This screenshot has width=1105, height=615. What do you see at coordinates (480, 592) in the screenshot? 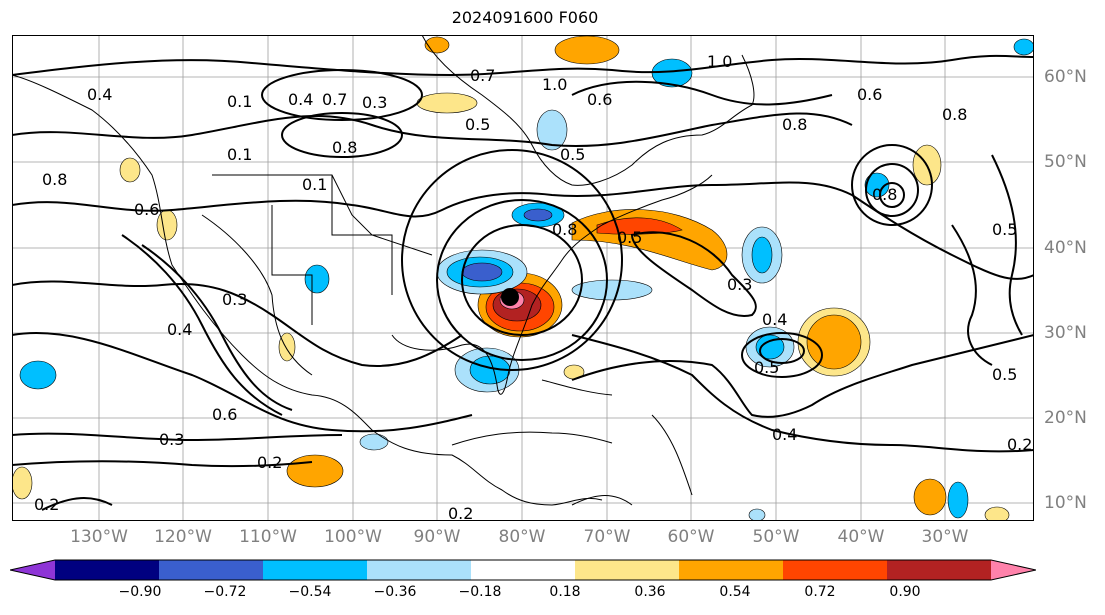
I see `colorbar-tick: −0.18` at bounding box center [480, 592].